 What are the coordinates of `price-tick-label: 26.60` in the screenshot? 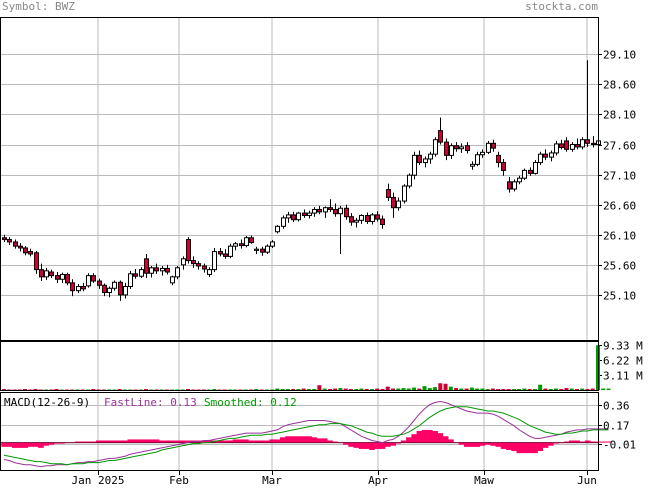 It's located at (619, 206).